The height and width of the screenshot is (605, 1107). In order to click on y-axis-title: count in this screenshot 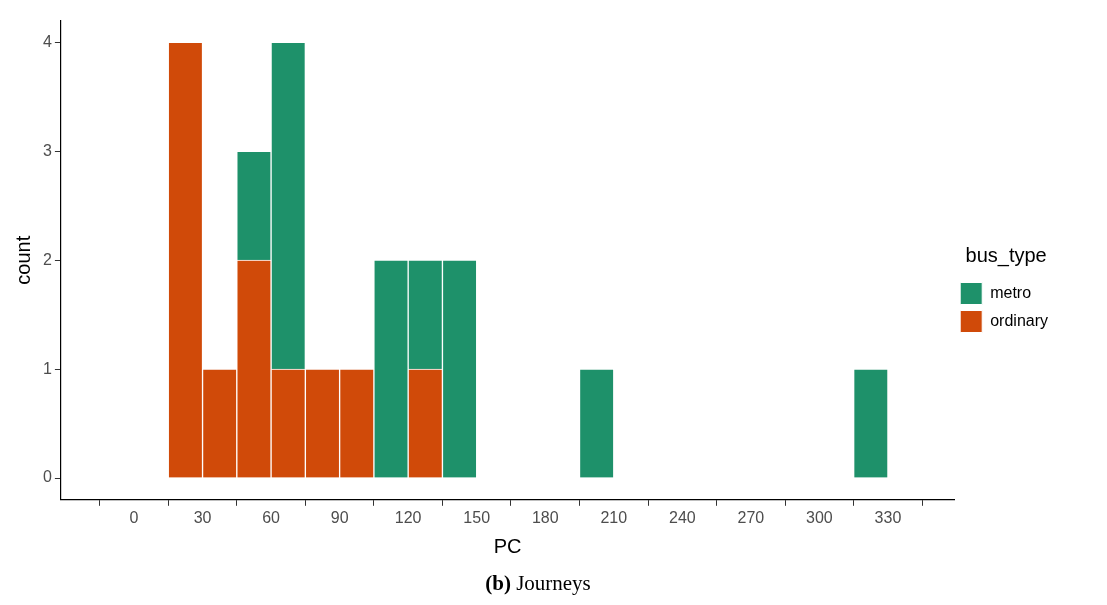, I will do `click(22, 260)`.